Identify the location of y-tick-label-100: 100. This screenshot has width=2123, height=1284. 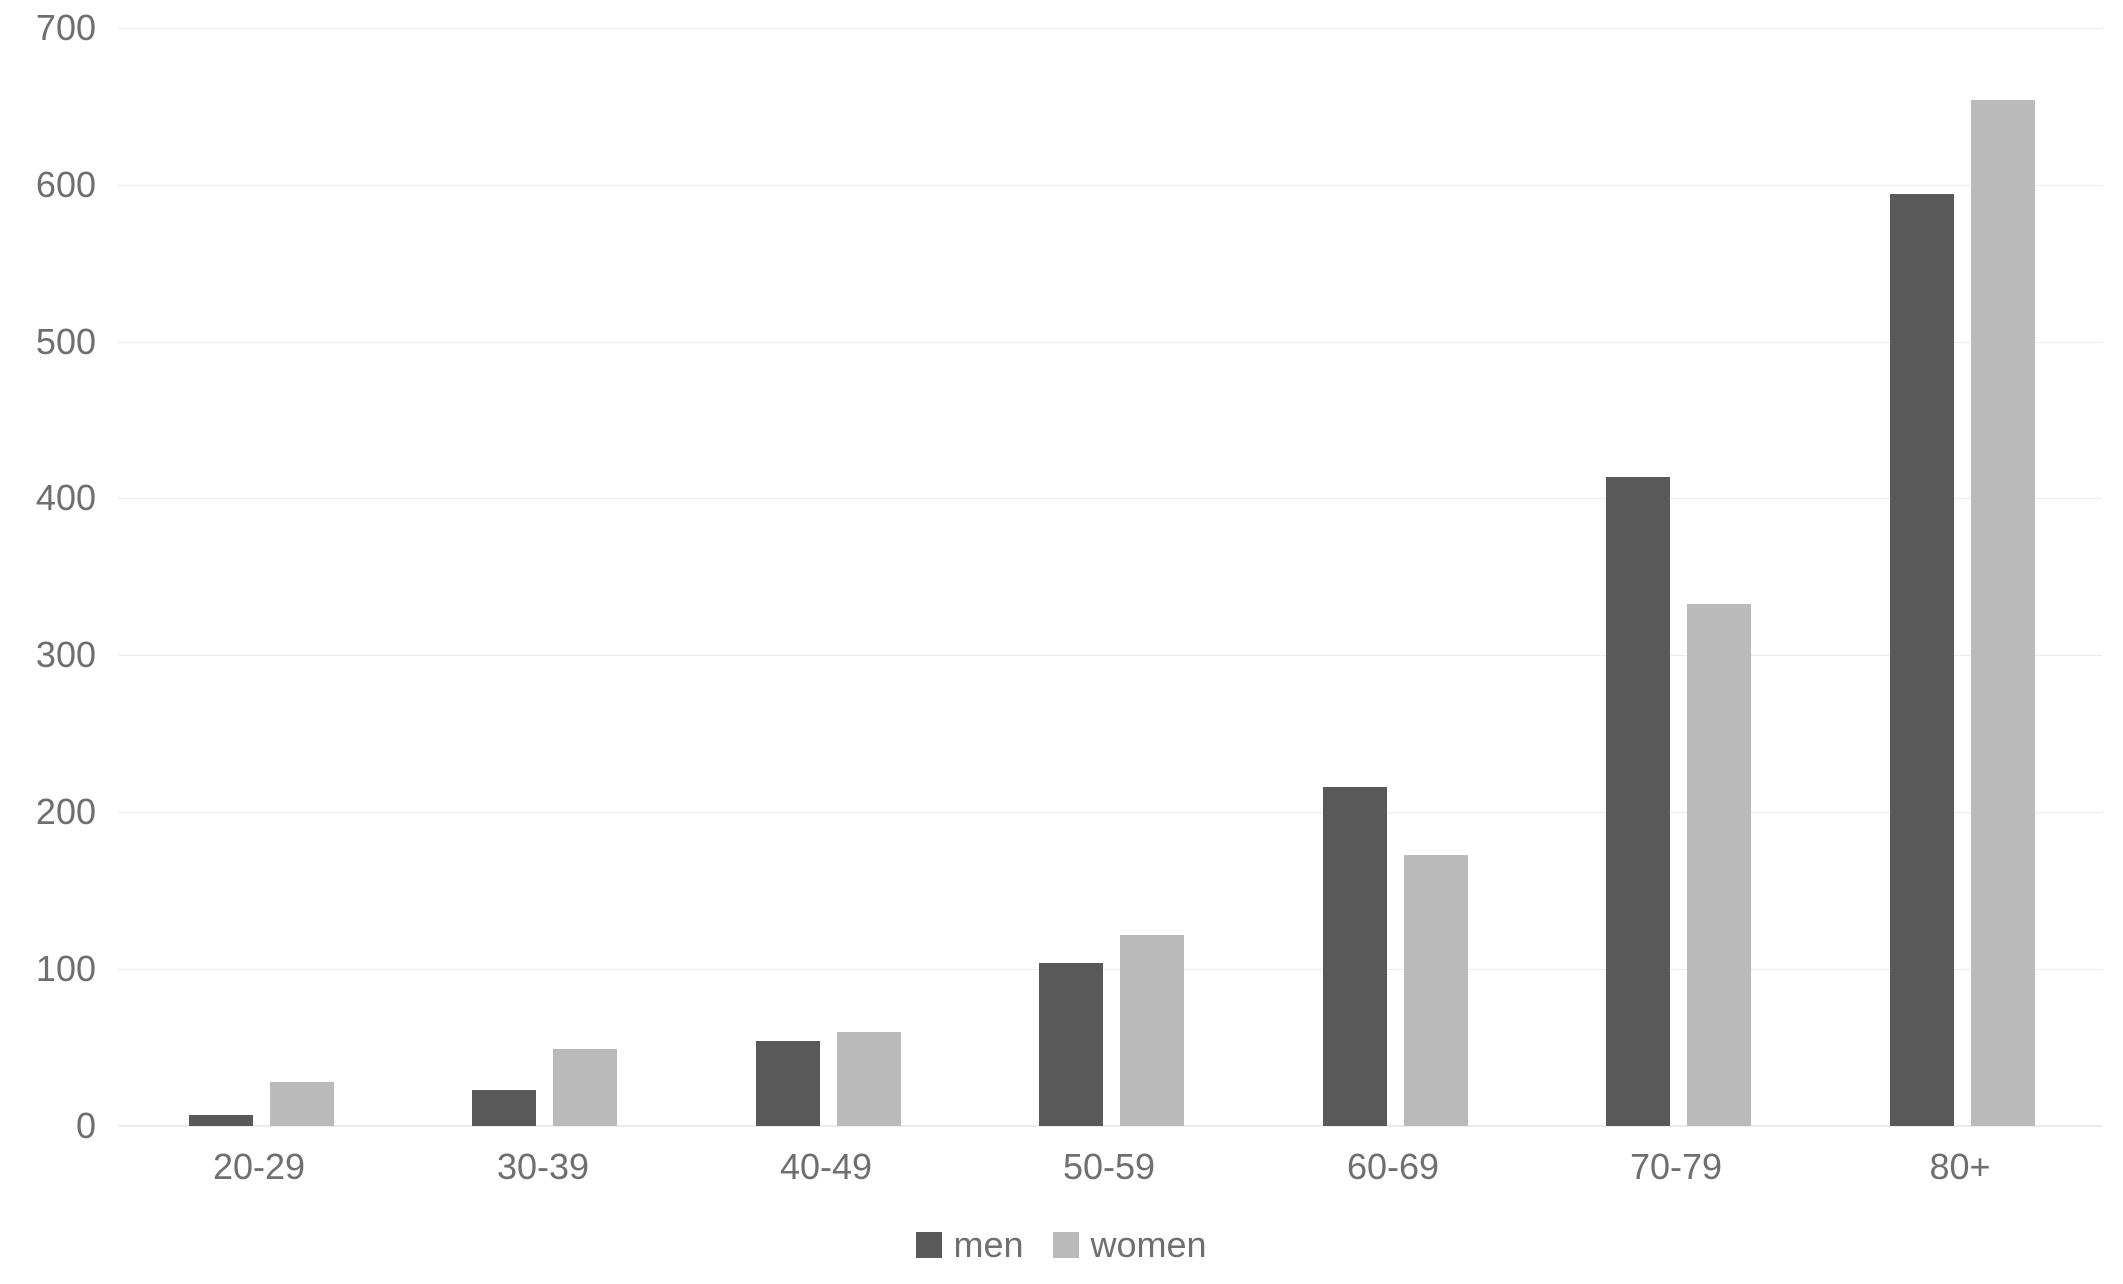
(65, 968).